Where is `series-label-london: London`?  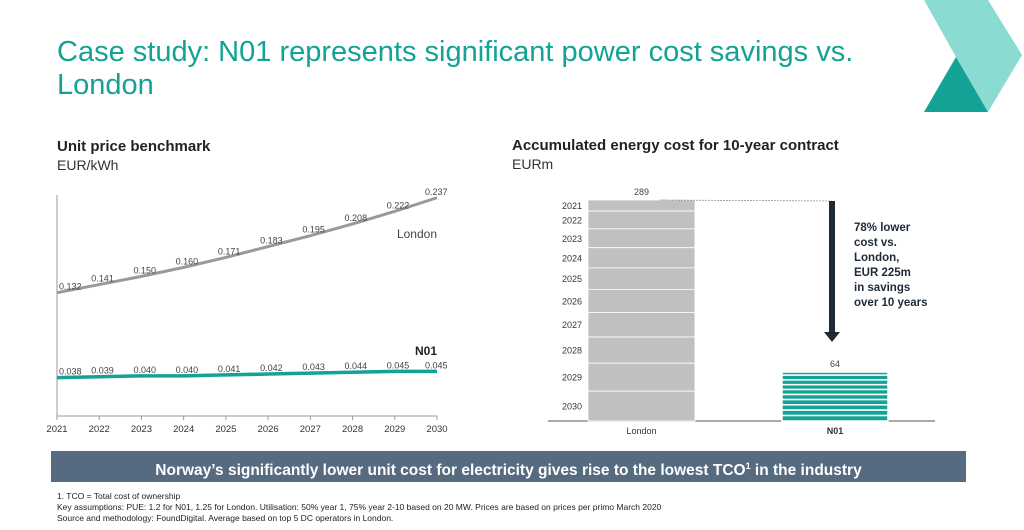 series-label-london: London is located at coordinates (417, 234).